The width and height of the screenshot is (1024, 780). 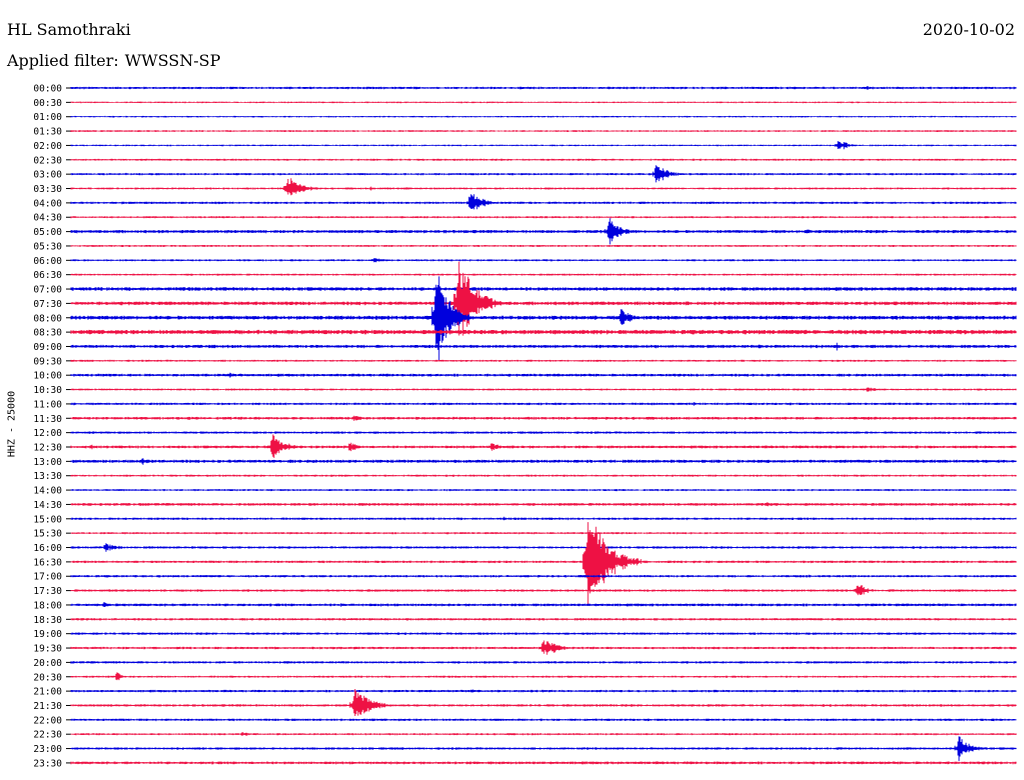 I want to click on record-date: 2020-10-02, so click(x=968, y=29).